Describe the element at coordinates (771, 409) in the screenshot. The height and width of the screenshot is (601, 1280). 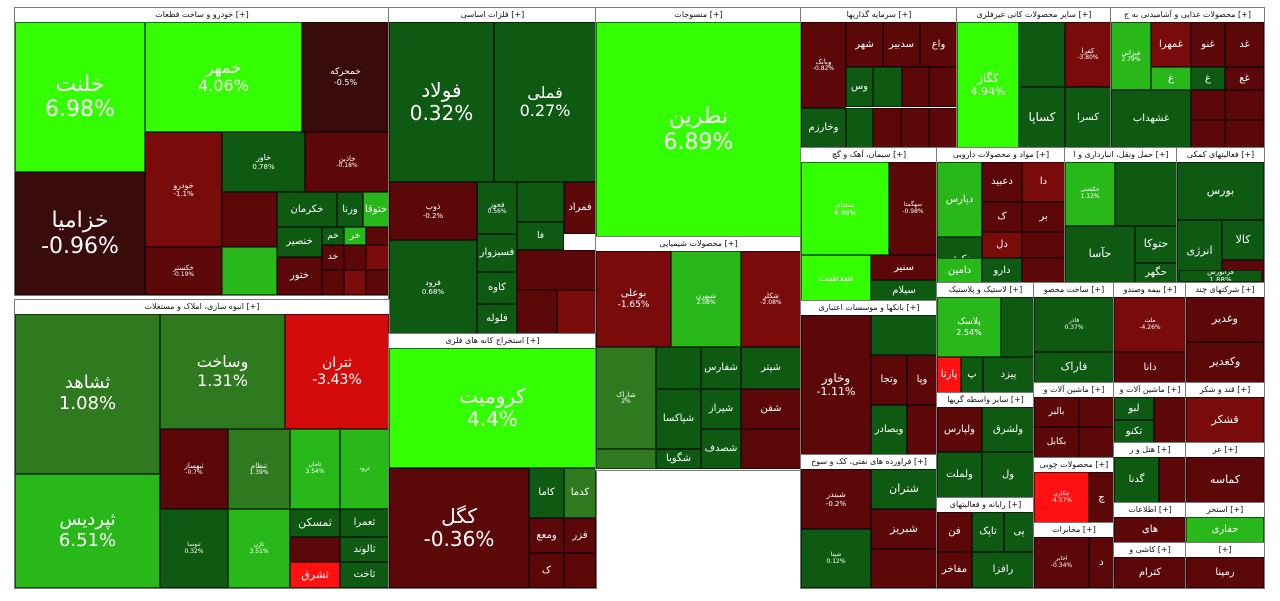
I see `stock-tile: شفن` at that location.